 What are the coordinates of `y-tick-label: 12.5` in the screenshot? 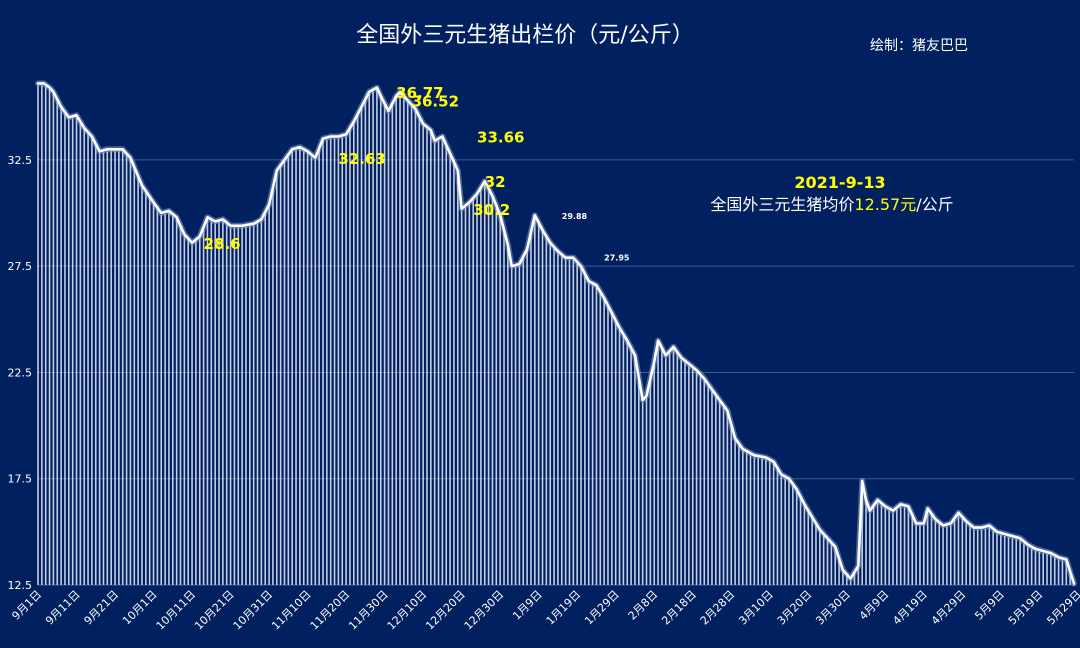 It's located at (20, 585).